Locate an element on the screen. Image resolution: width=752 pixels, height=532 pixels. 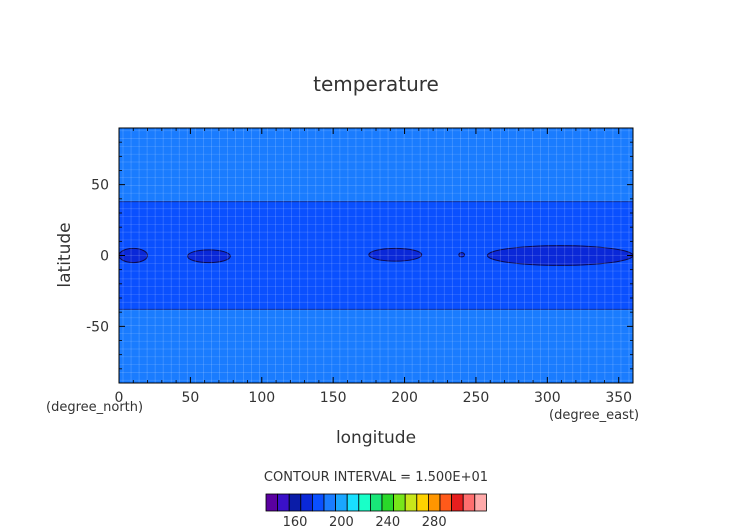
y-tick-label: 0 is located at coordinates (104, 257).